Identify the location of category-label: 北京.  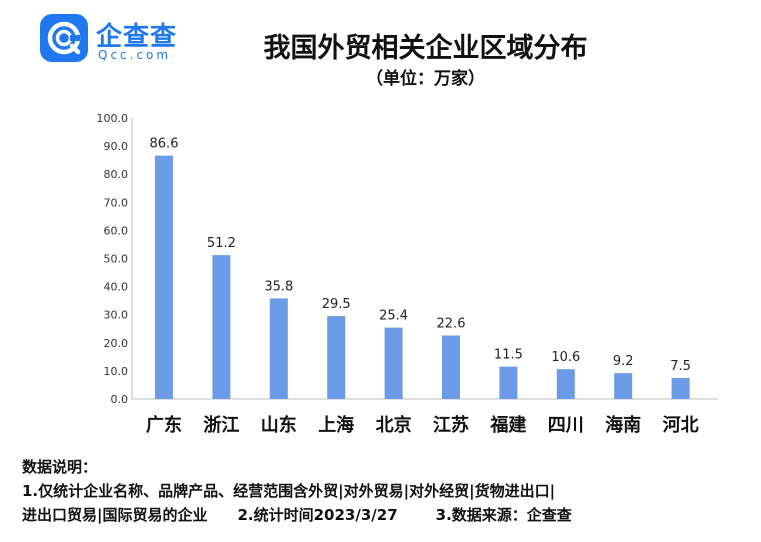
(394, 425).